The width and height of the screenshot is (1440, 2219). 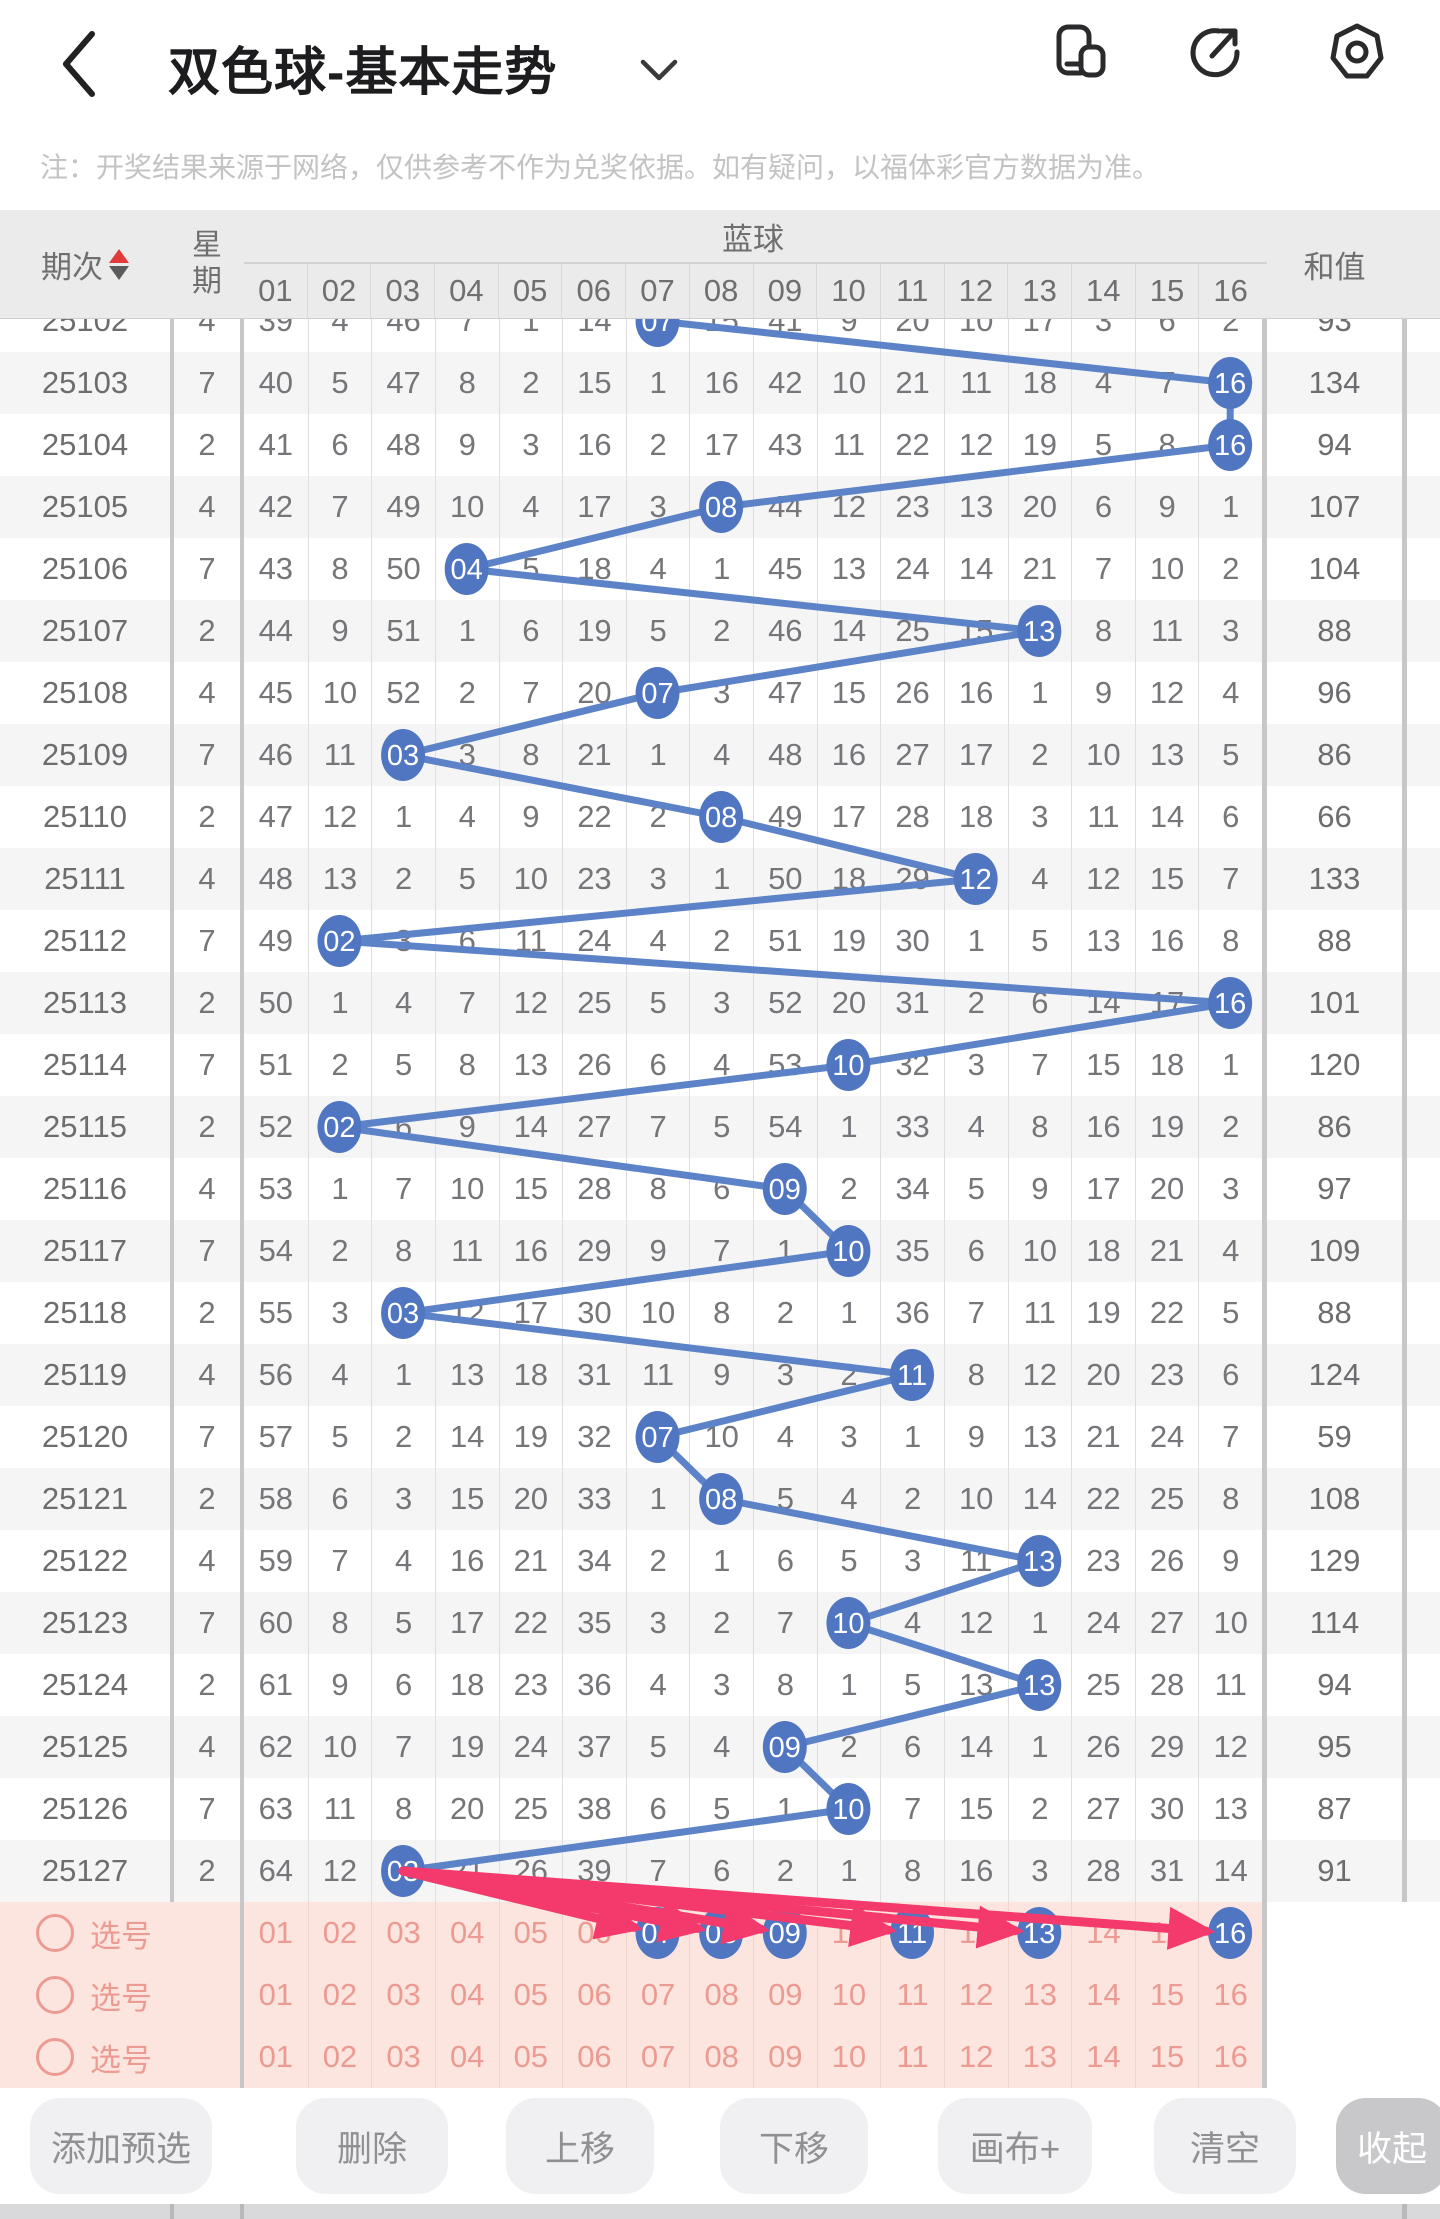 I want to click on pip-window-icon, so click(x=1083, y=52).